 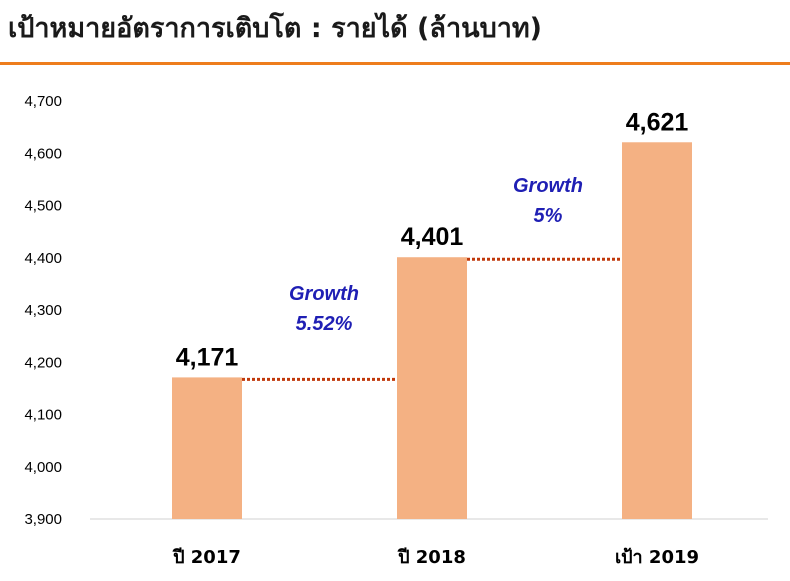 I want to click on y-tick-label: 4,200, so click(x=43, y=362).